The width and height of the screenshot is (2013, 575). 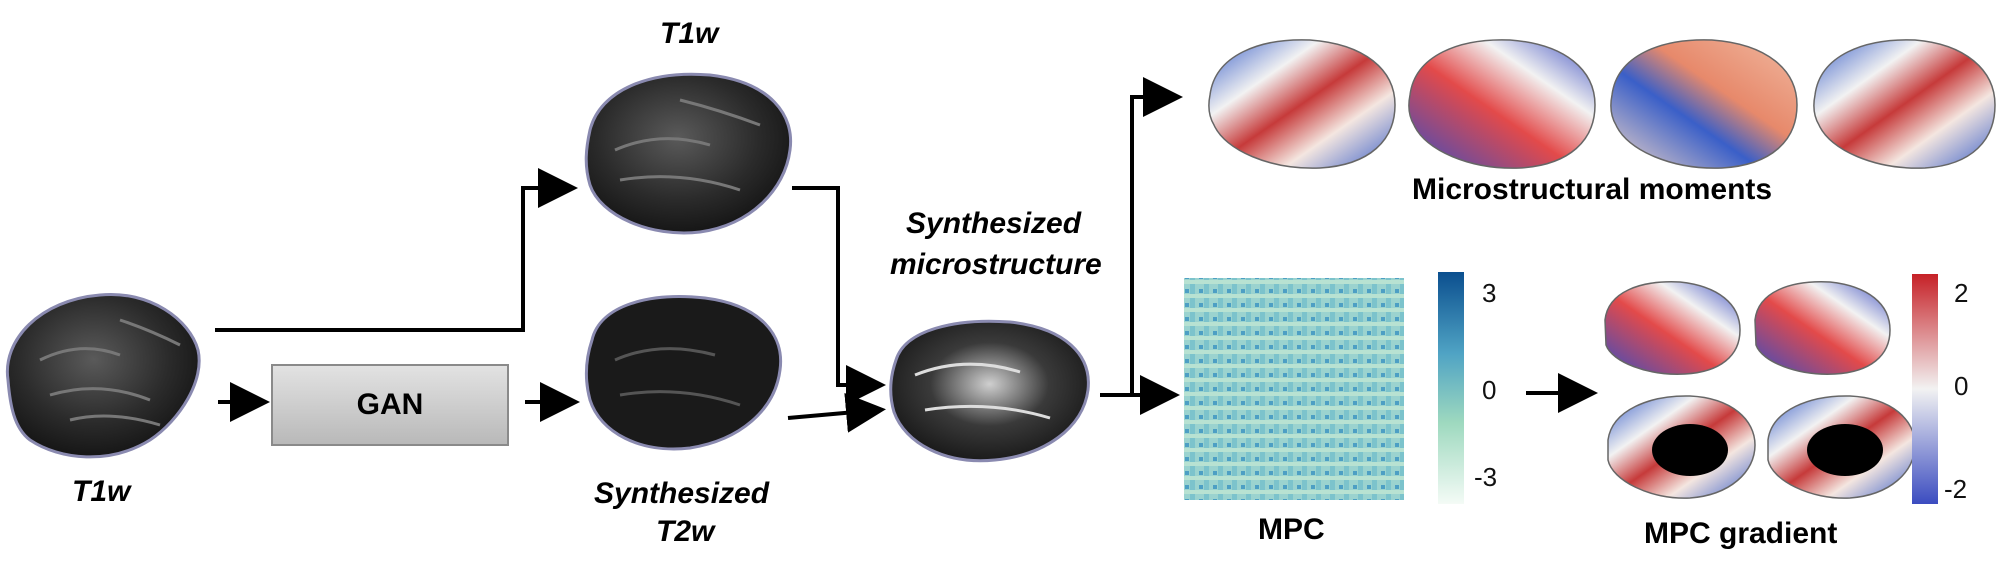 I want to click on arrow-input-to-t1w-top, so click(x=396, y=250).